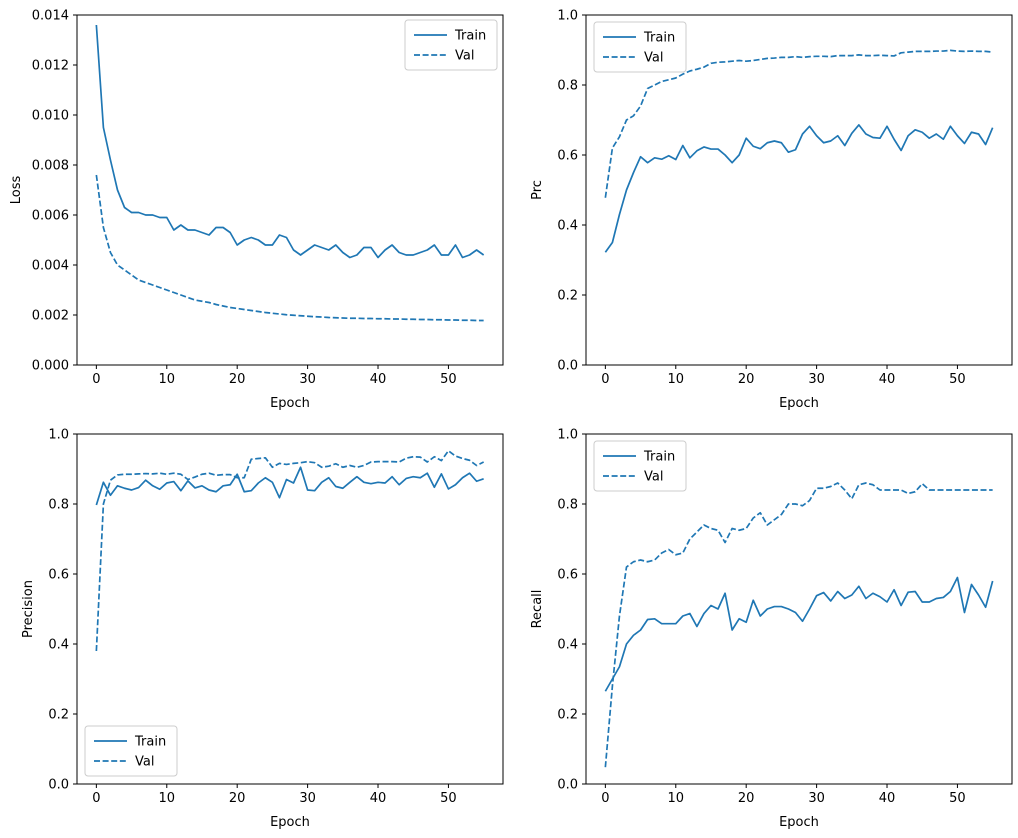  Describe the element at coordinates (50, 16) in the screenshot. I see `y-tick-label: 0.014` at that location.